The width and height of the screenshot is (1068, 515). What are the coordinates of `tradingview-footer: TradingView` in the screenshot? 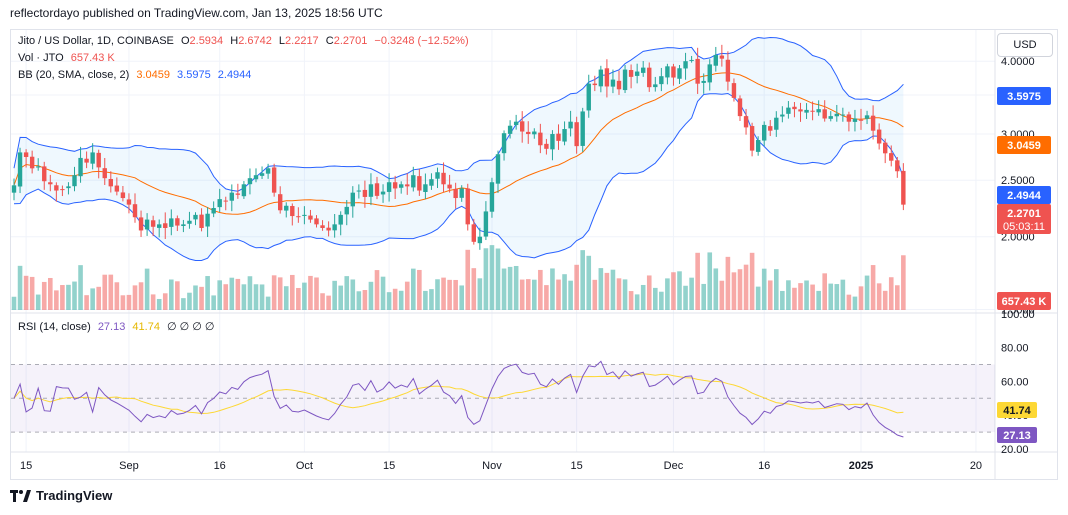 It's located at (61, 495).